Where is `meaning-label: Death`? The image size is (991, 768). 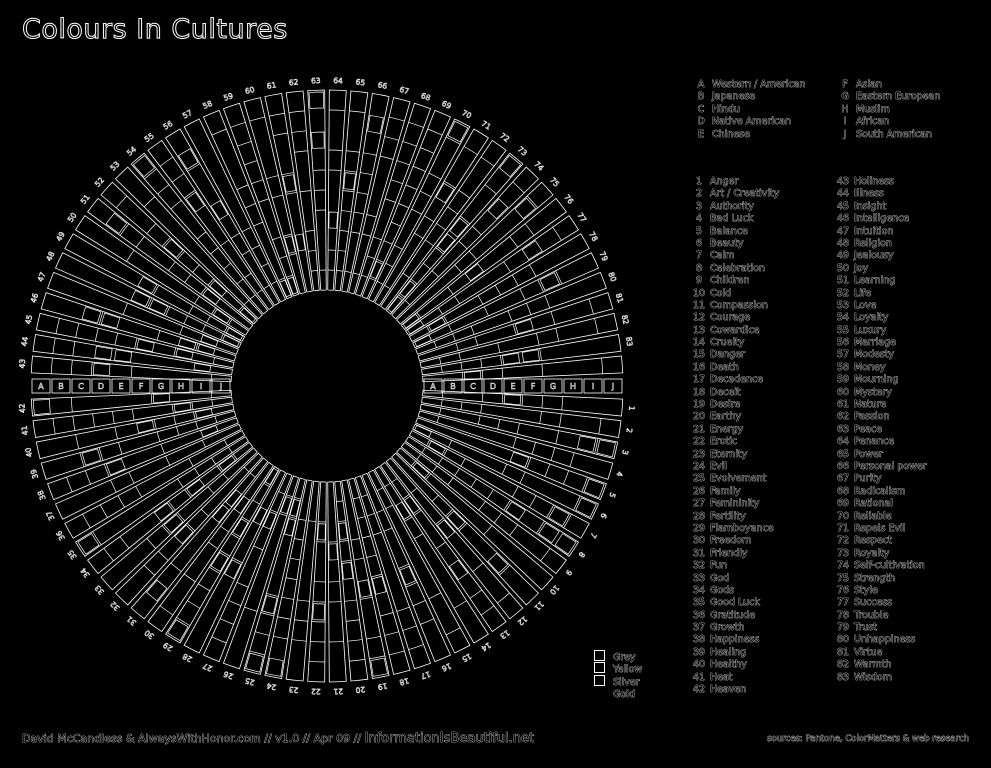
meaning-label: Death is located at coordinates (724, 367).